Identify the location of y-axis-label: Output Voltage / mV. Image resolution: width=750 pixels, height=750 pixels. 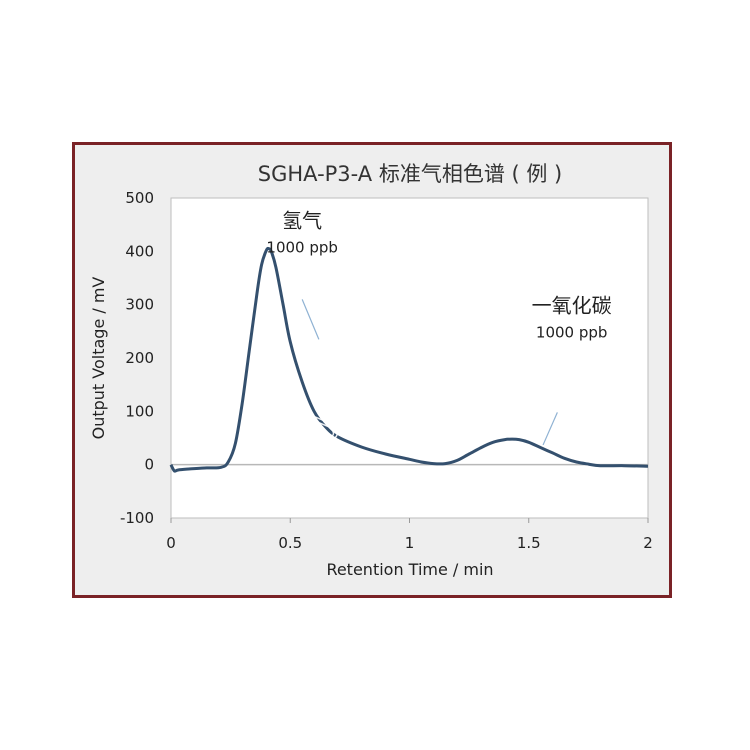
(98, 358).